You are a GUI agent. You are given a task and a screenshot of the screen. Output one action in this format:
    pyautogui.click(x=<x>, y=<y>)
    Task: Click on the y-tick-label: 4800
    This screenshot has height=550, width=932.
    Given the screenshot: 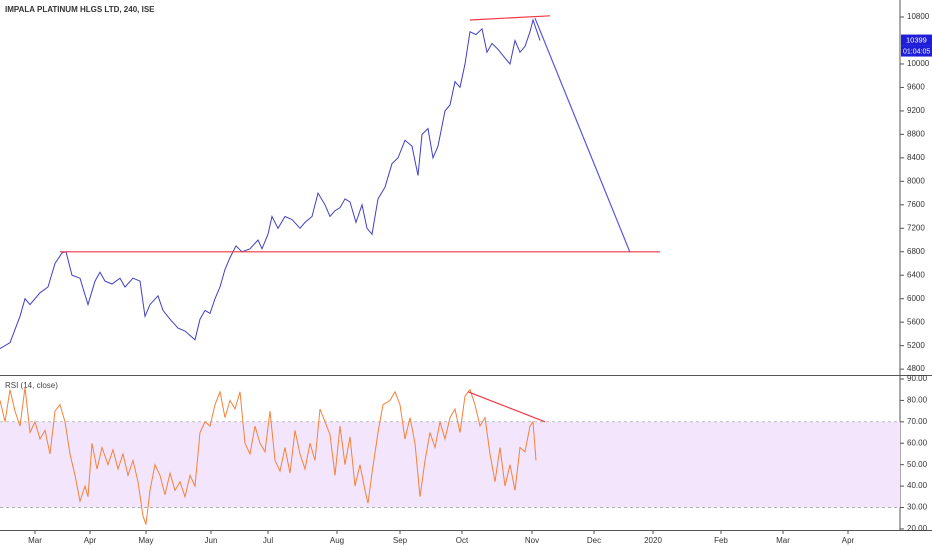 What is the action you would take?
    pyautogui.click(x=916, y=368)
    